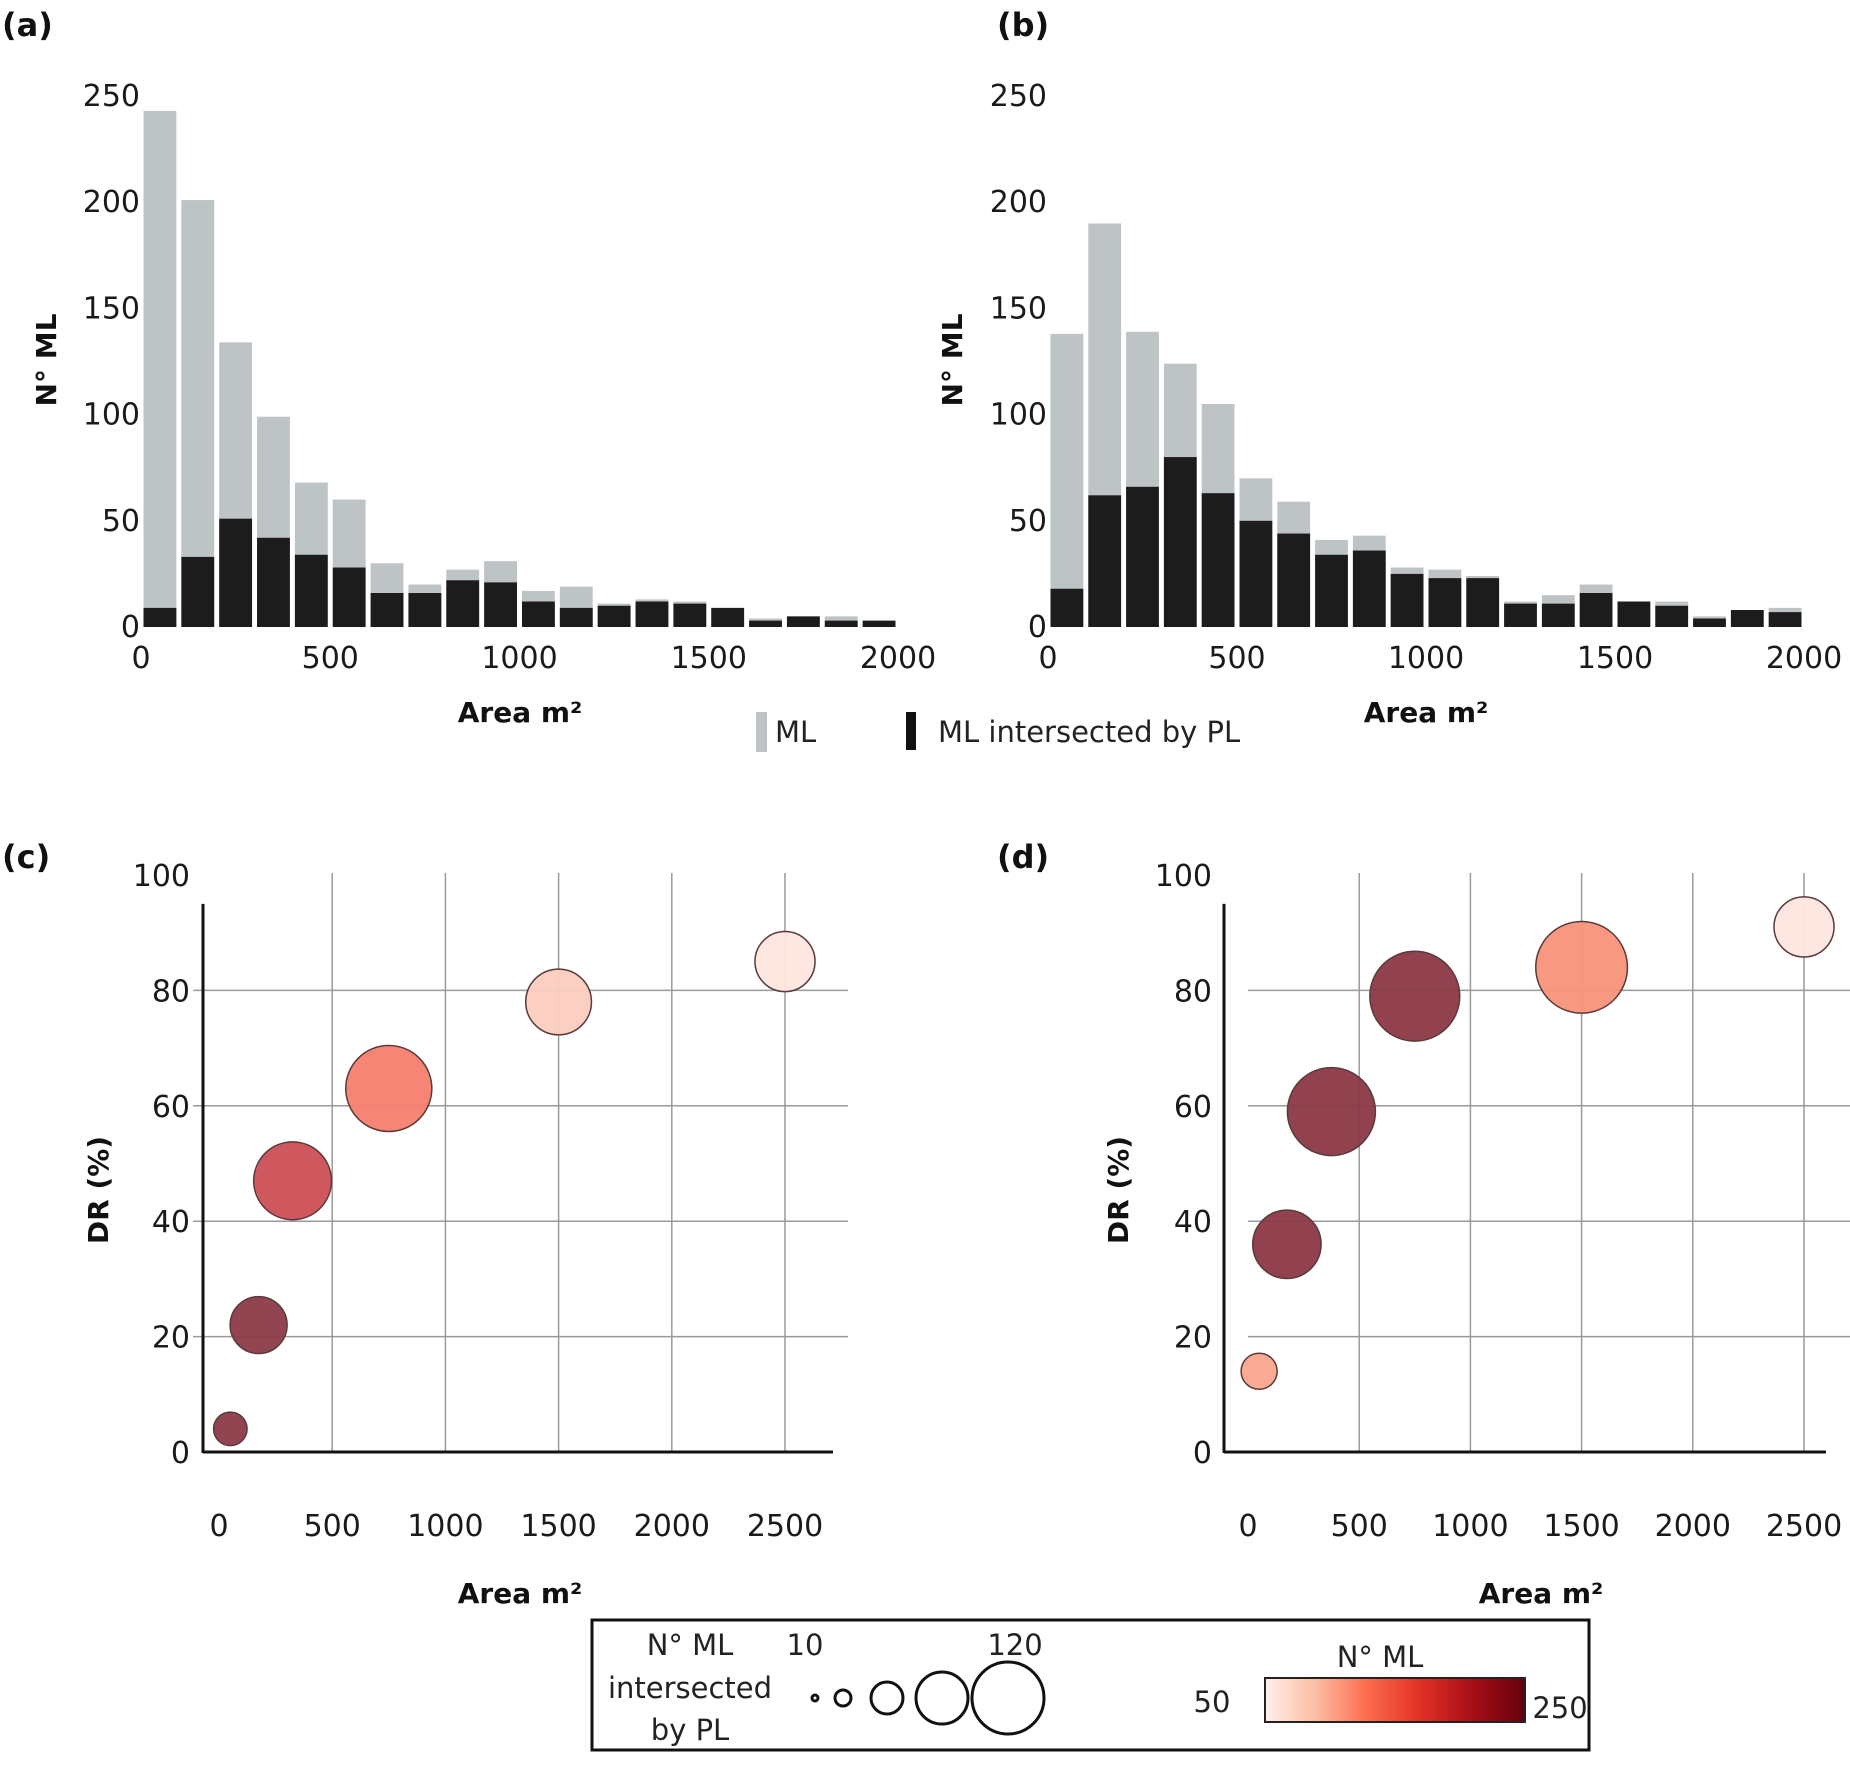  I want to click on panel-b-xlabel: Area m², so click(1426, 712).